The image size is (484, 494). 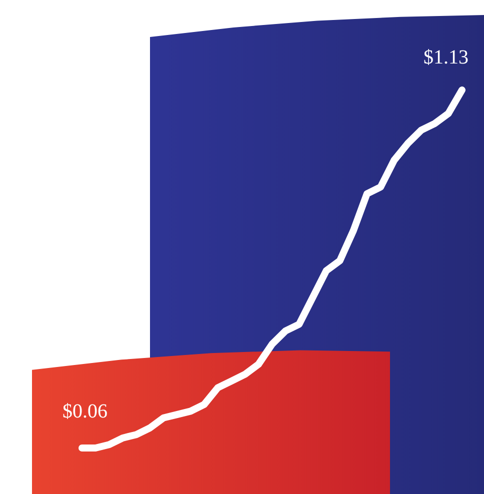 I want to click on data-label: $1.13, so click(x=446, y=57).